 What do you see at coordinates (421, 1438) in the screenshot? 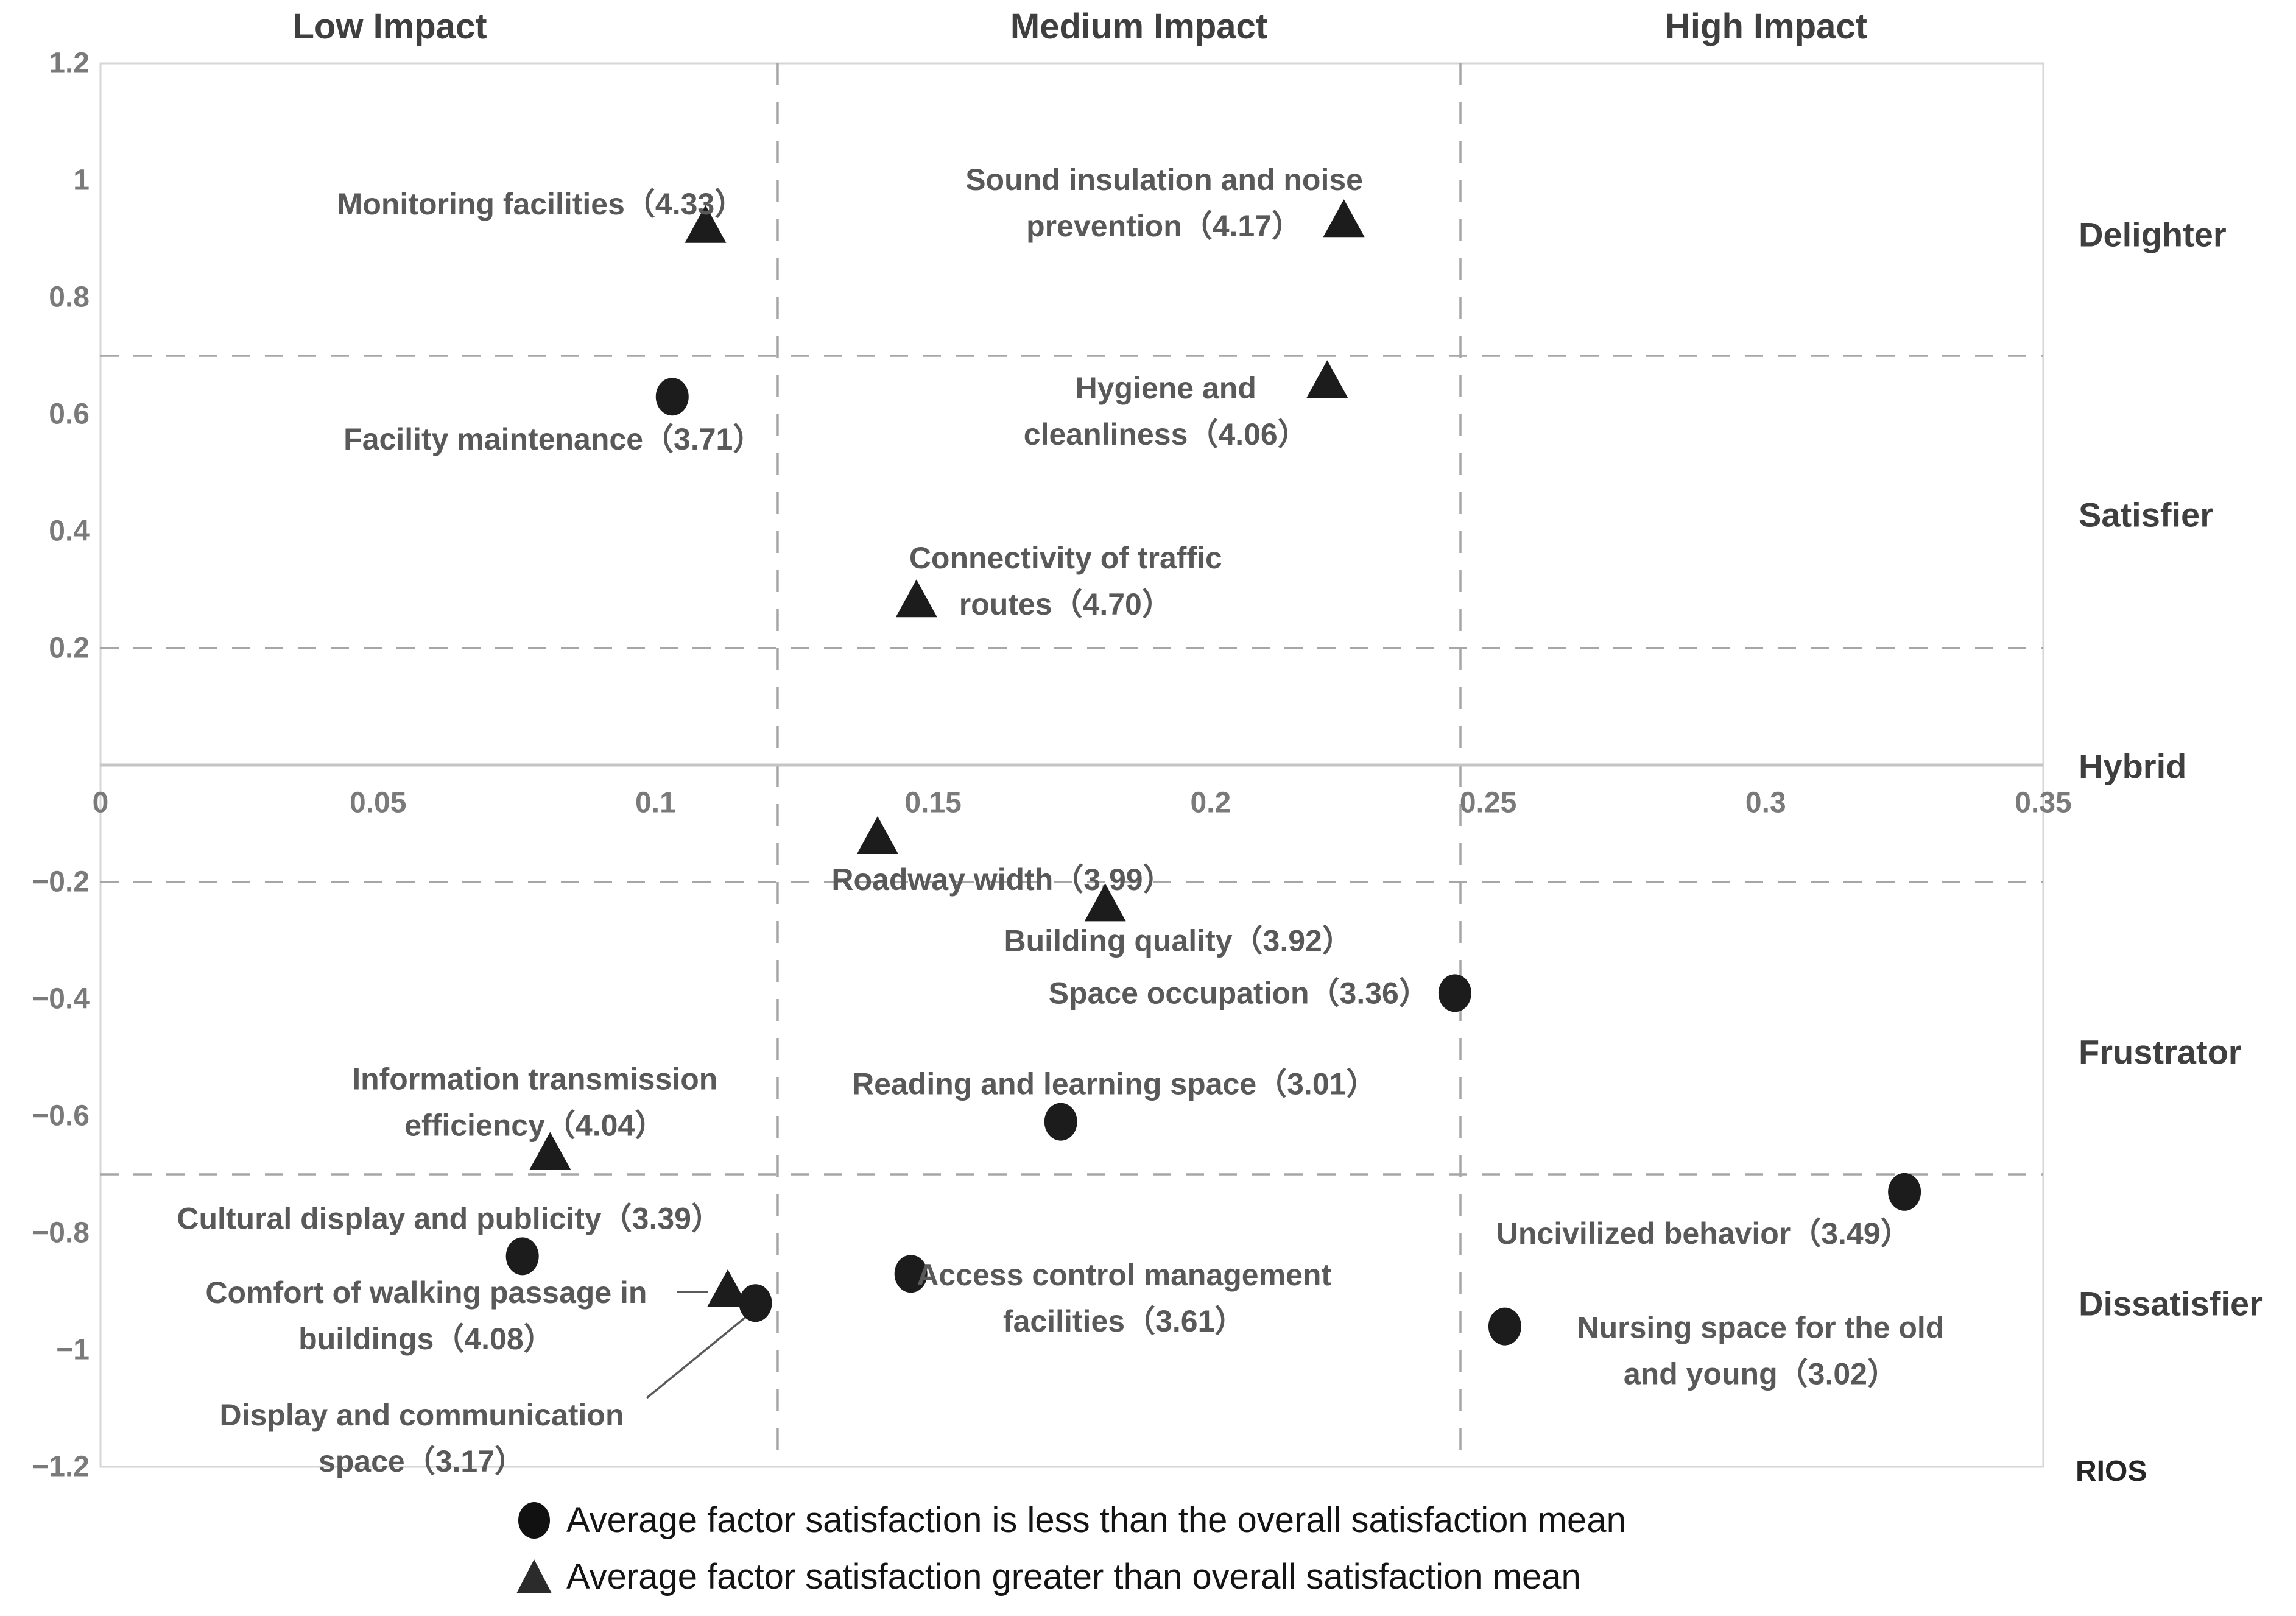
I see `data-point-label: Display and communication space（3.17）` at bounding box center [421, 1438].